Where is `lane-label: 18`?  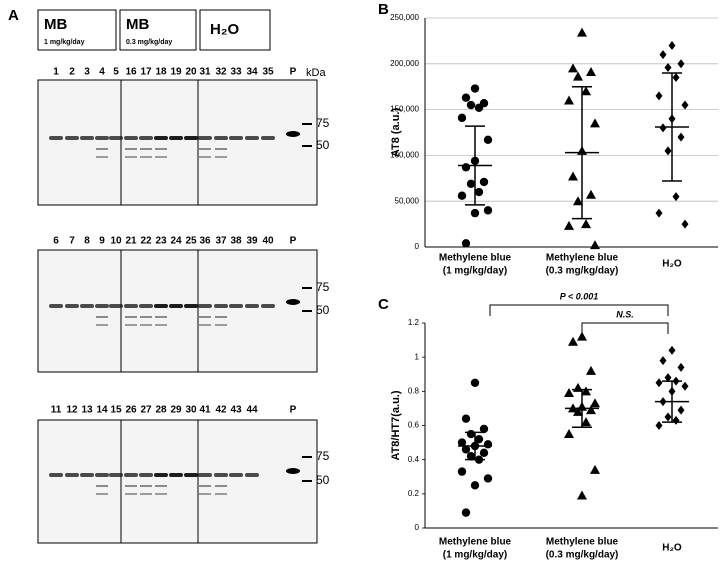
lane-label: 18 is located at coordinates (161, 72).